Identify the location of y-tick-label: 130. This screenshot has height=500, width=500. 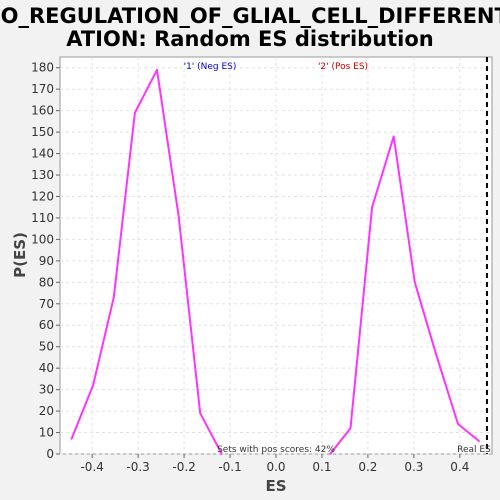
(42, 175).